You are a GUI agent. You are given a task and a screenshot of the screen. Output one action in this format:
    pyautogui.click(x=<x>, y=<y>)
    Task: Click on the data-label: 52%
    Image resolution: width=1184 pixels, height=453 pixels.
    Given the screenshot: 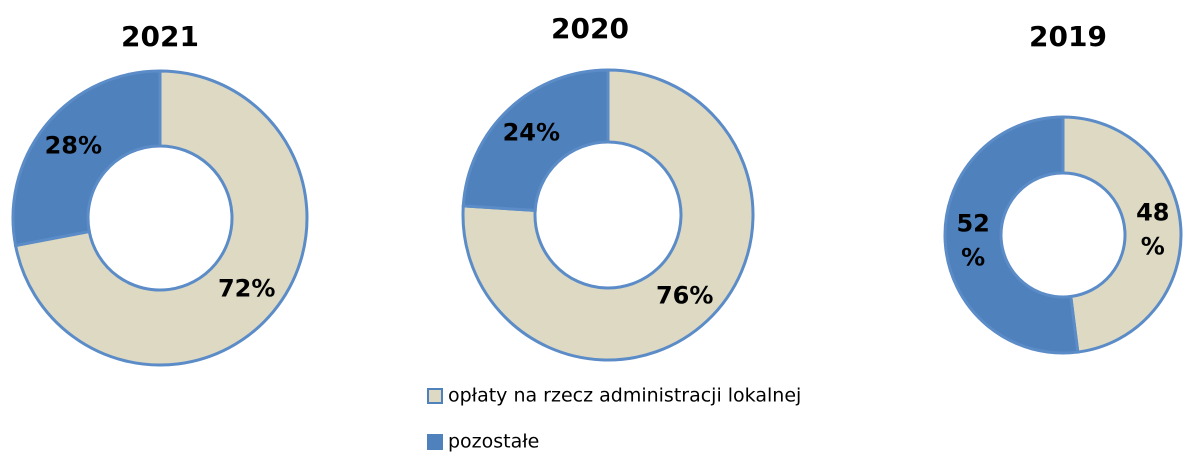 What is the action you would take?
    pyautogui.click(x=972, y=241)
    